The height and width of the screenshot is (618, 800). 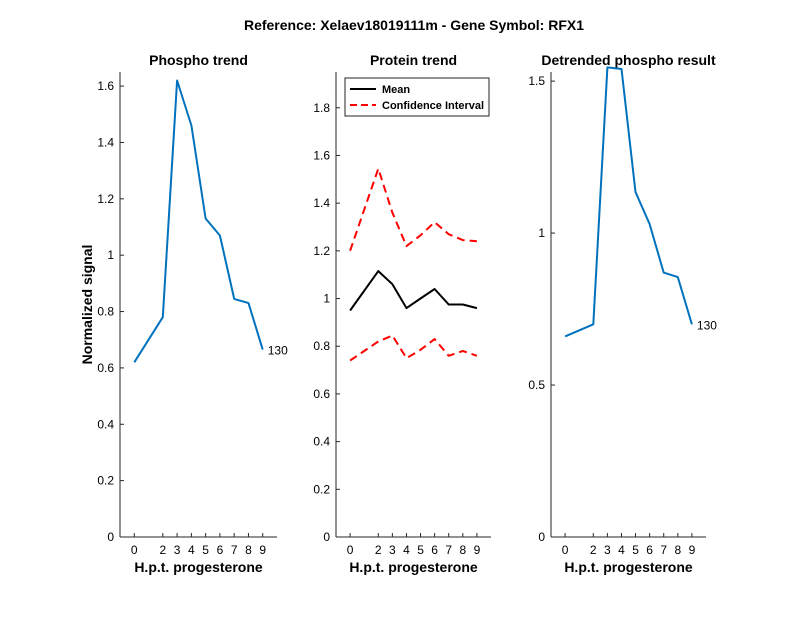 I want to click on phospho-trend-x-tick-label: 0, so click(x=134, y=550).